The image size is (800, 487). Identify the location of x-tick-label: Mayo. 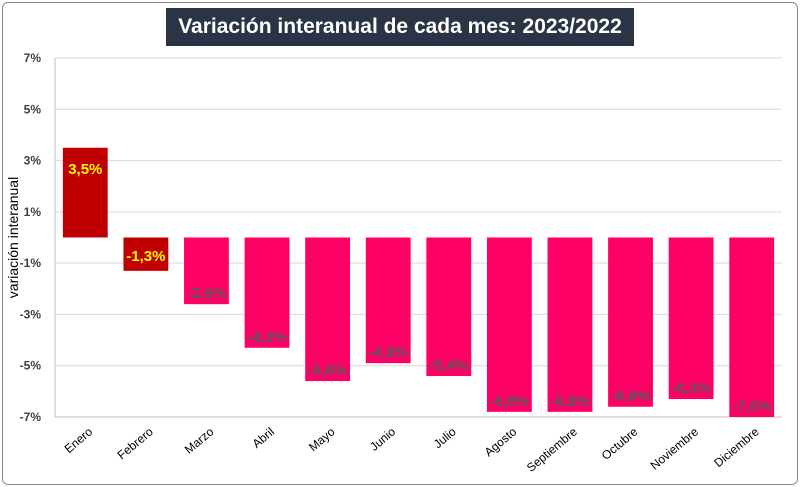
(322, 439).